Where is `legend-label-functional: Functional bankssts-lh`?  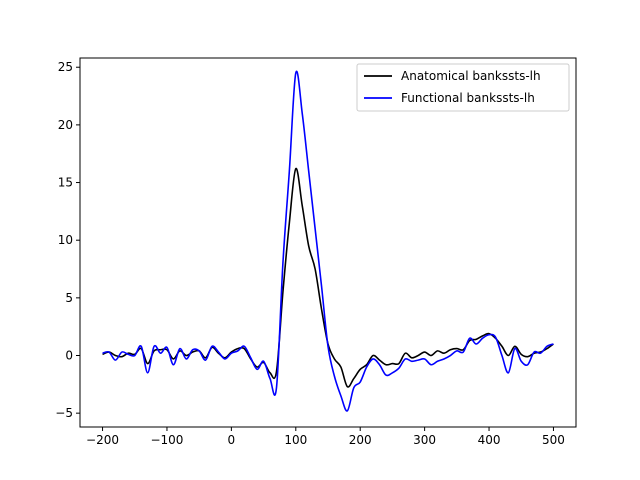
legend-label-functional: Functional bankssts-lh is located at coordinates (468, 98).